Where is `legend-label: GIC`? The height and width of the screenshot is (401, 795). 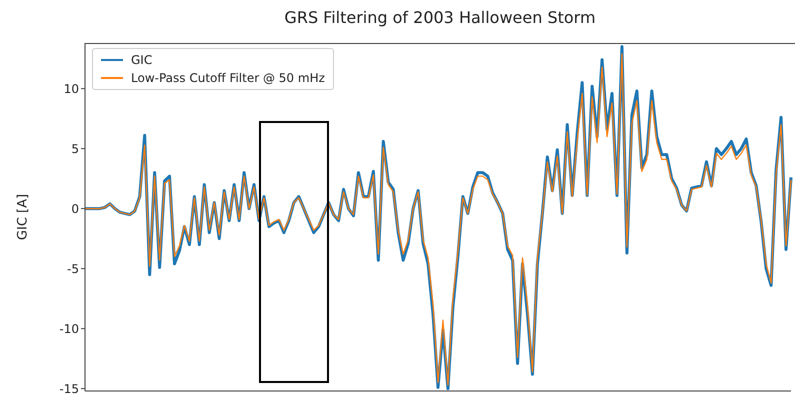 legend-label: GIC is located at coordinates (141, 60).